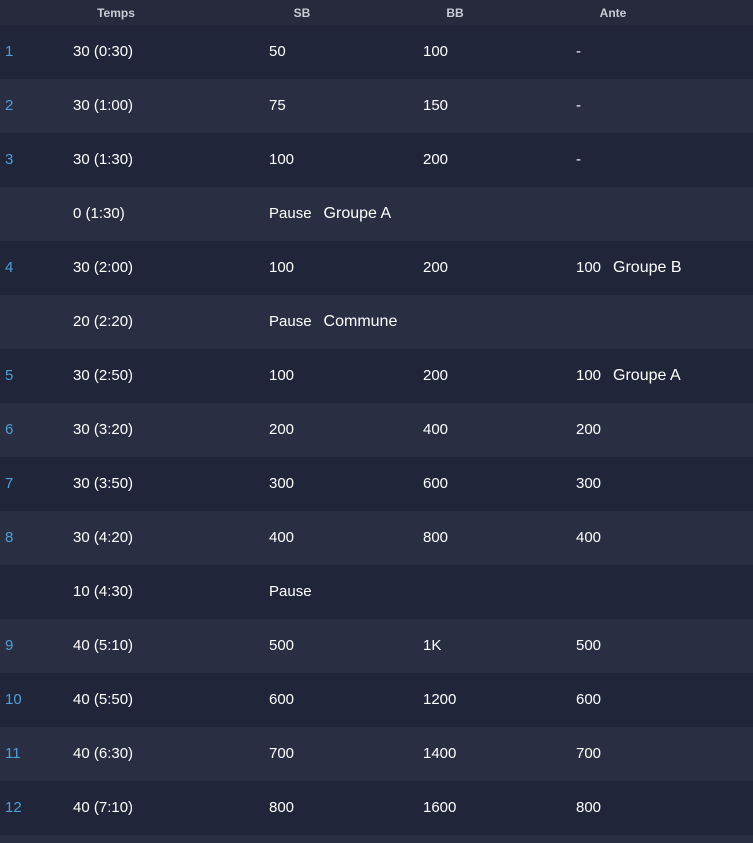 The image size is (753, 843). What do you see at coordinates (376, 646) in the screenshot?
I see `table-row: 9 40 (5:10) 500 1K 500` at bounding box center [376, 646].